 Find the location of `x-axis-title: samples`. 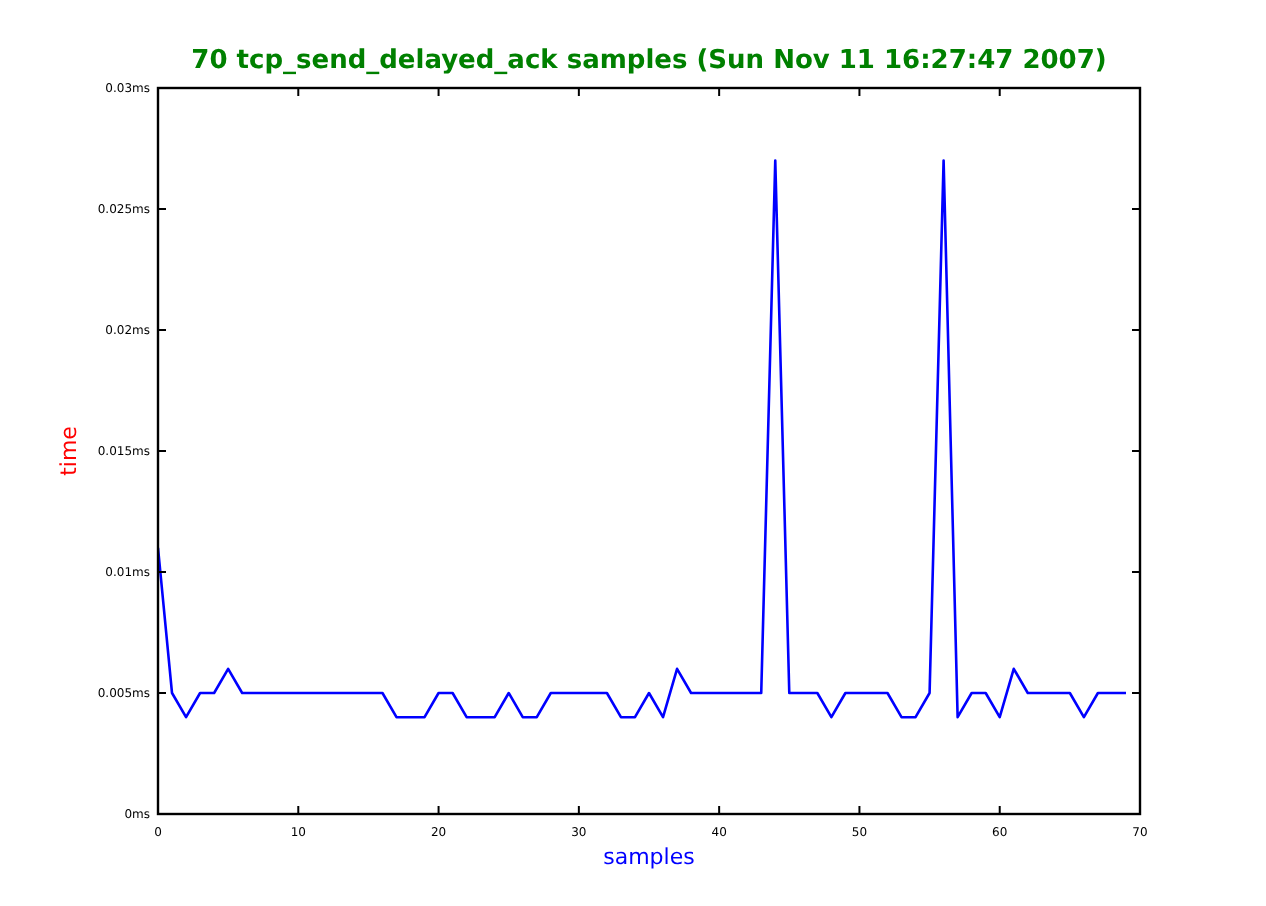

x-axis-title: samples is located at coordinates (649, 857).